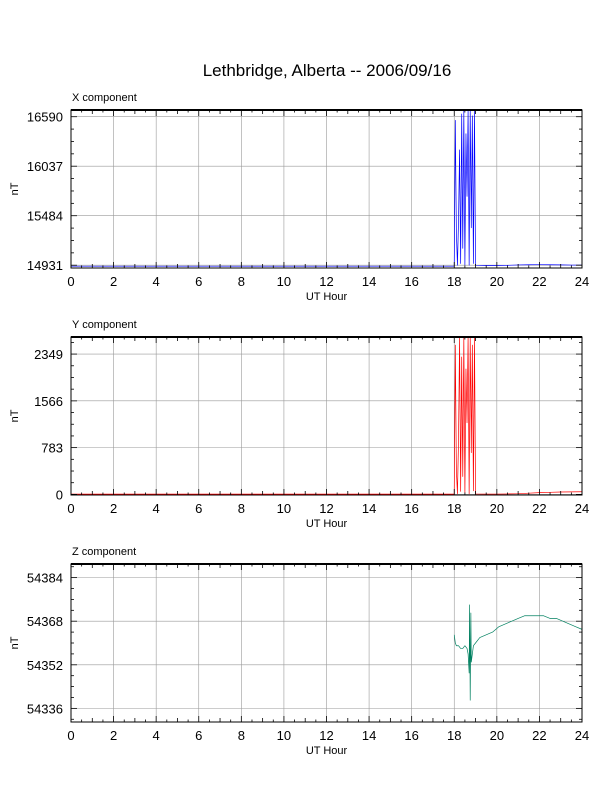  I want to click on x-xtick-label: 14, so click(369, 281).